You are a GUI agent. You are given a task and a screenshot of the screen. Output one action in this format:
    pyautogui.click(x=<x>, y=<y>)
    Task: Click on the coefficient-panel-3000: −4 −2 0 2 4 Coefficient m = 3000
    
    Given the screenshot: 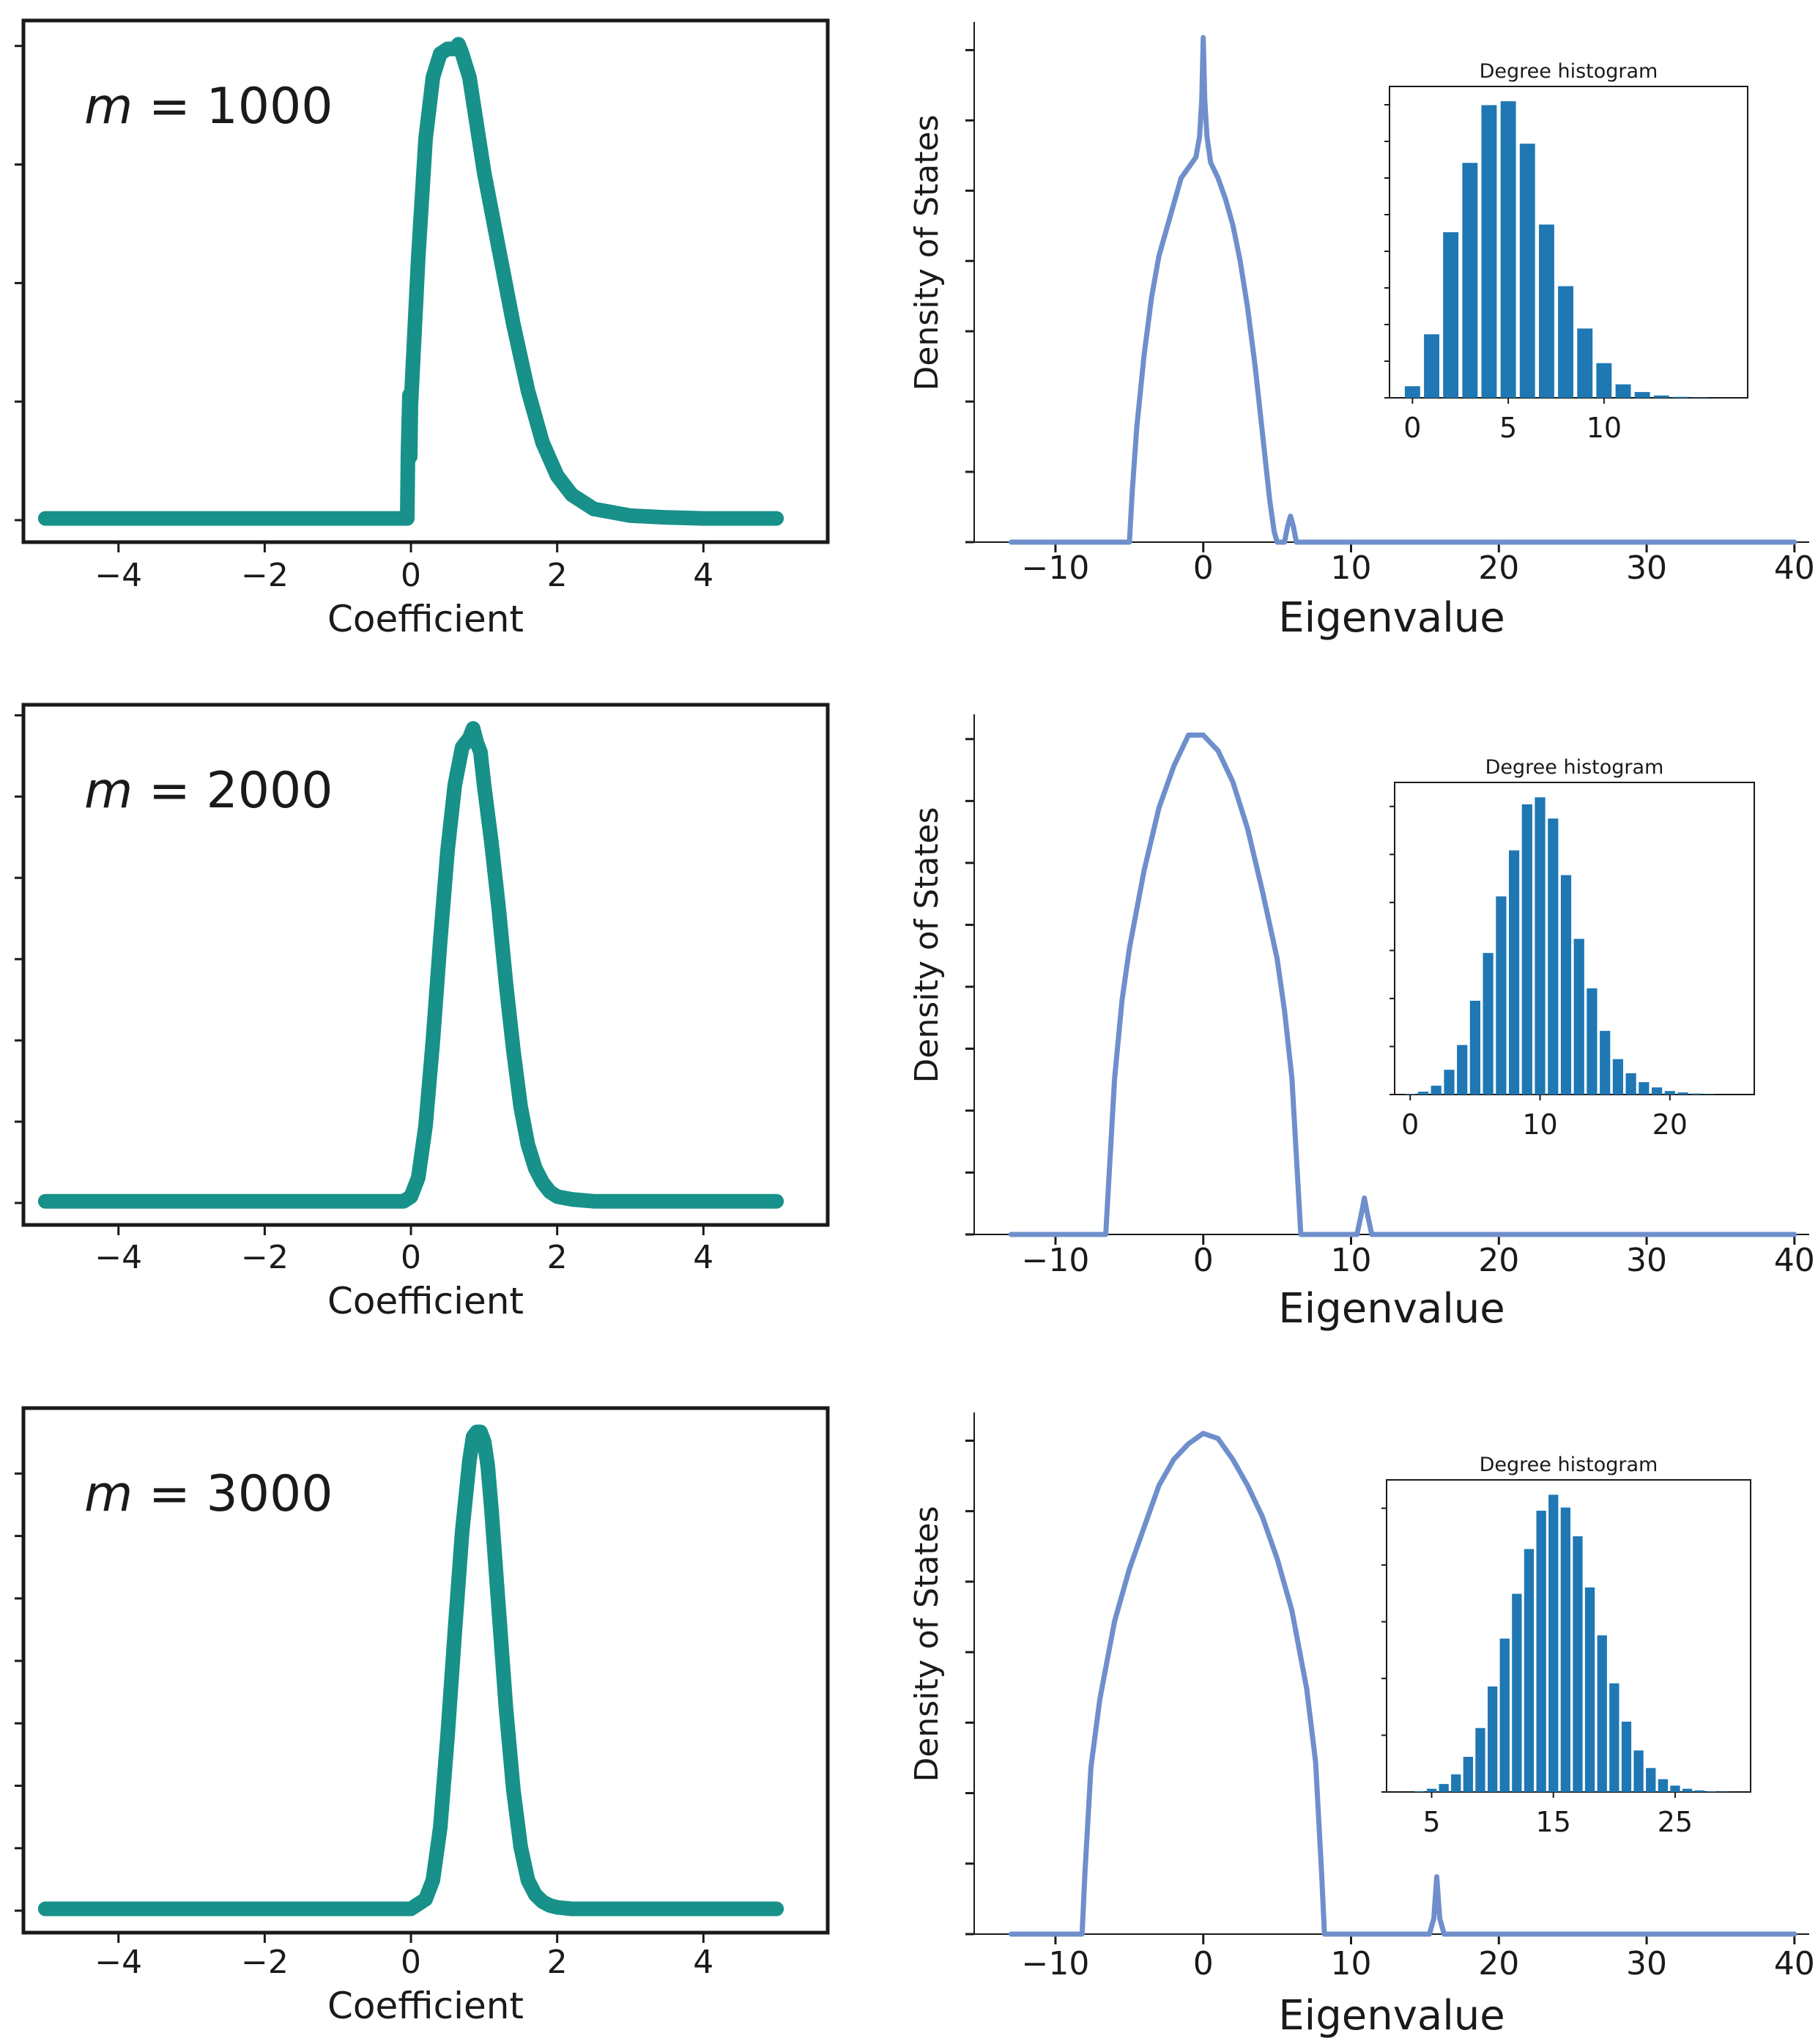 What is the action you would take?
    pyautogui.click(x=422, y=1716)
    